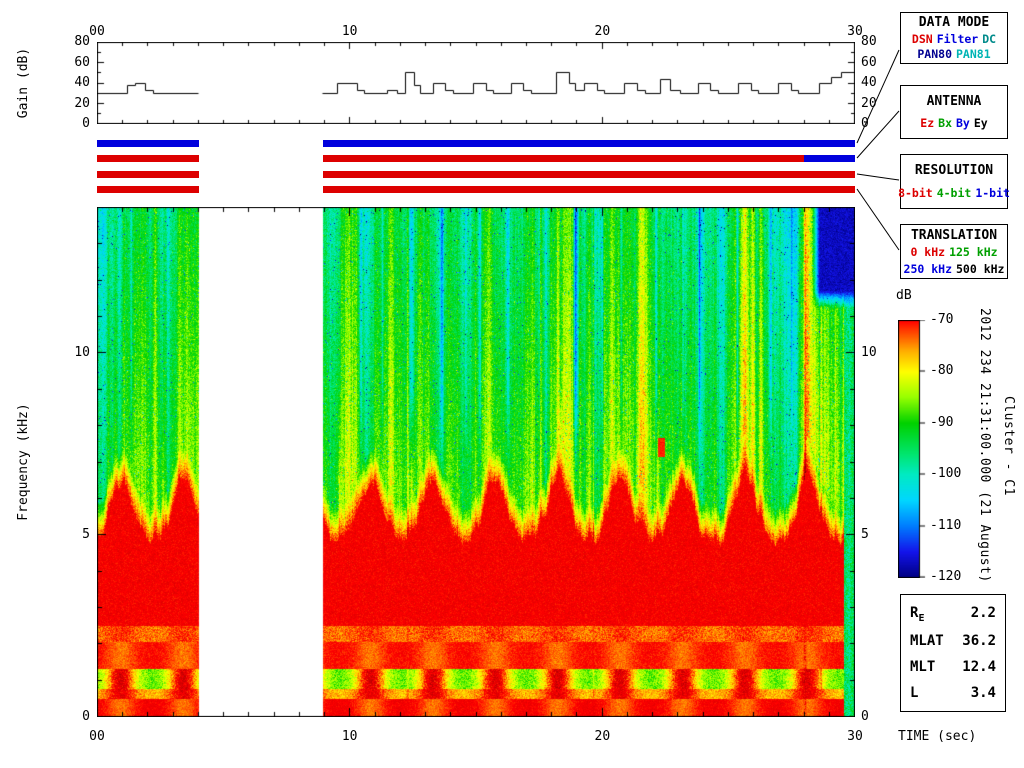 This screenshot has height=768, width=1024. What do you see at coordinates (992, 193) in the screenshot?
I see `legend-value: 1-bit` at bounding box center [992, 193].